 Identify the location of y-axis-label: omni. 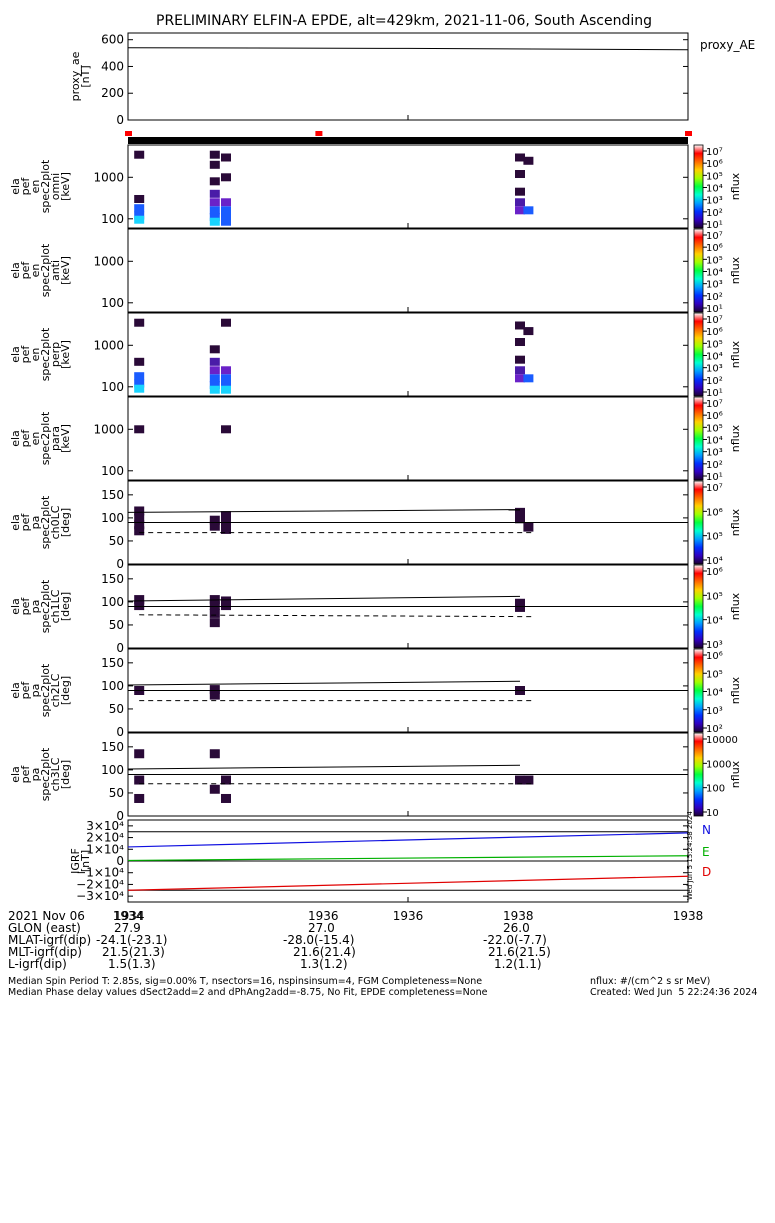
(55, 186).